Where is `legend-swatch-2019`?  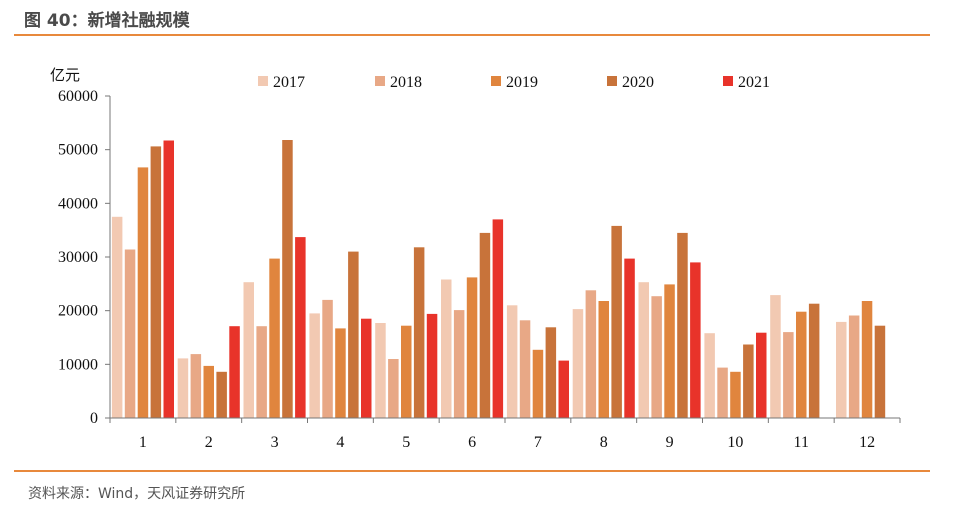
legend-swatch-2019 is located at coordinates (496, 81).